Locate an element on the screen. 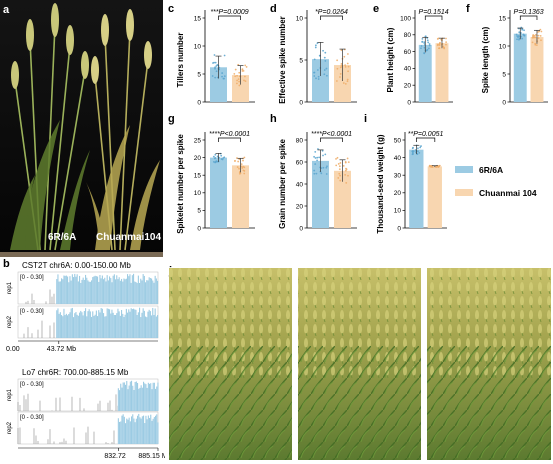 Image resolution: width=553 pixels, height=464 pixels. panel-label-a: a is located at coordinates (6, 10).